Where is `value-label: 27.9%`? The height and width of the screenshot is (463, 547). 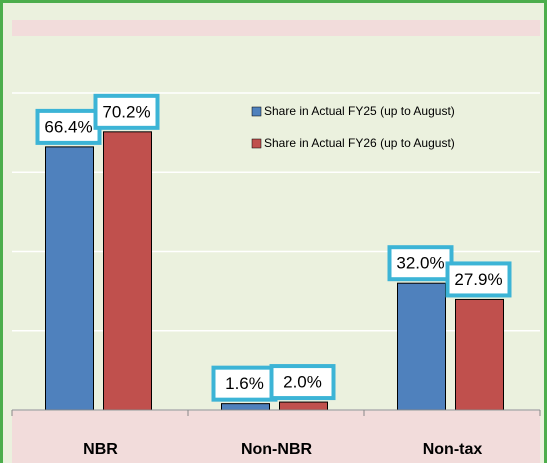 value-label: 27.9% is located at coordinates (478, 279).